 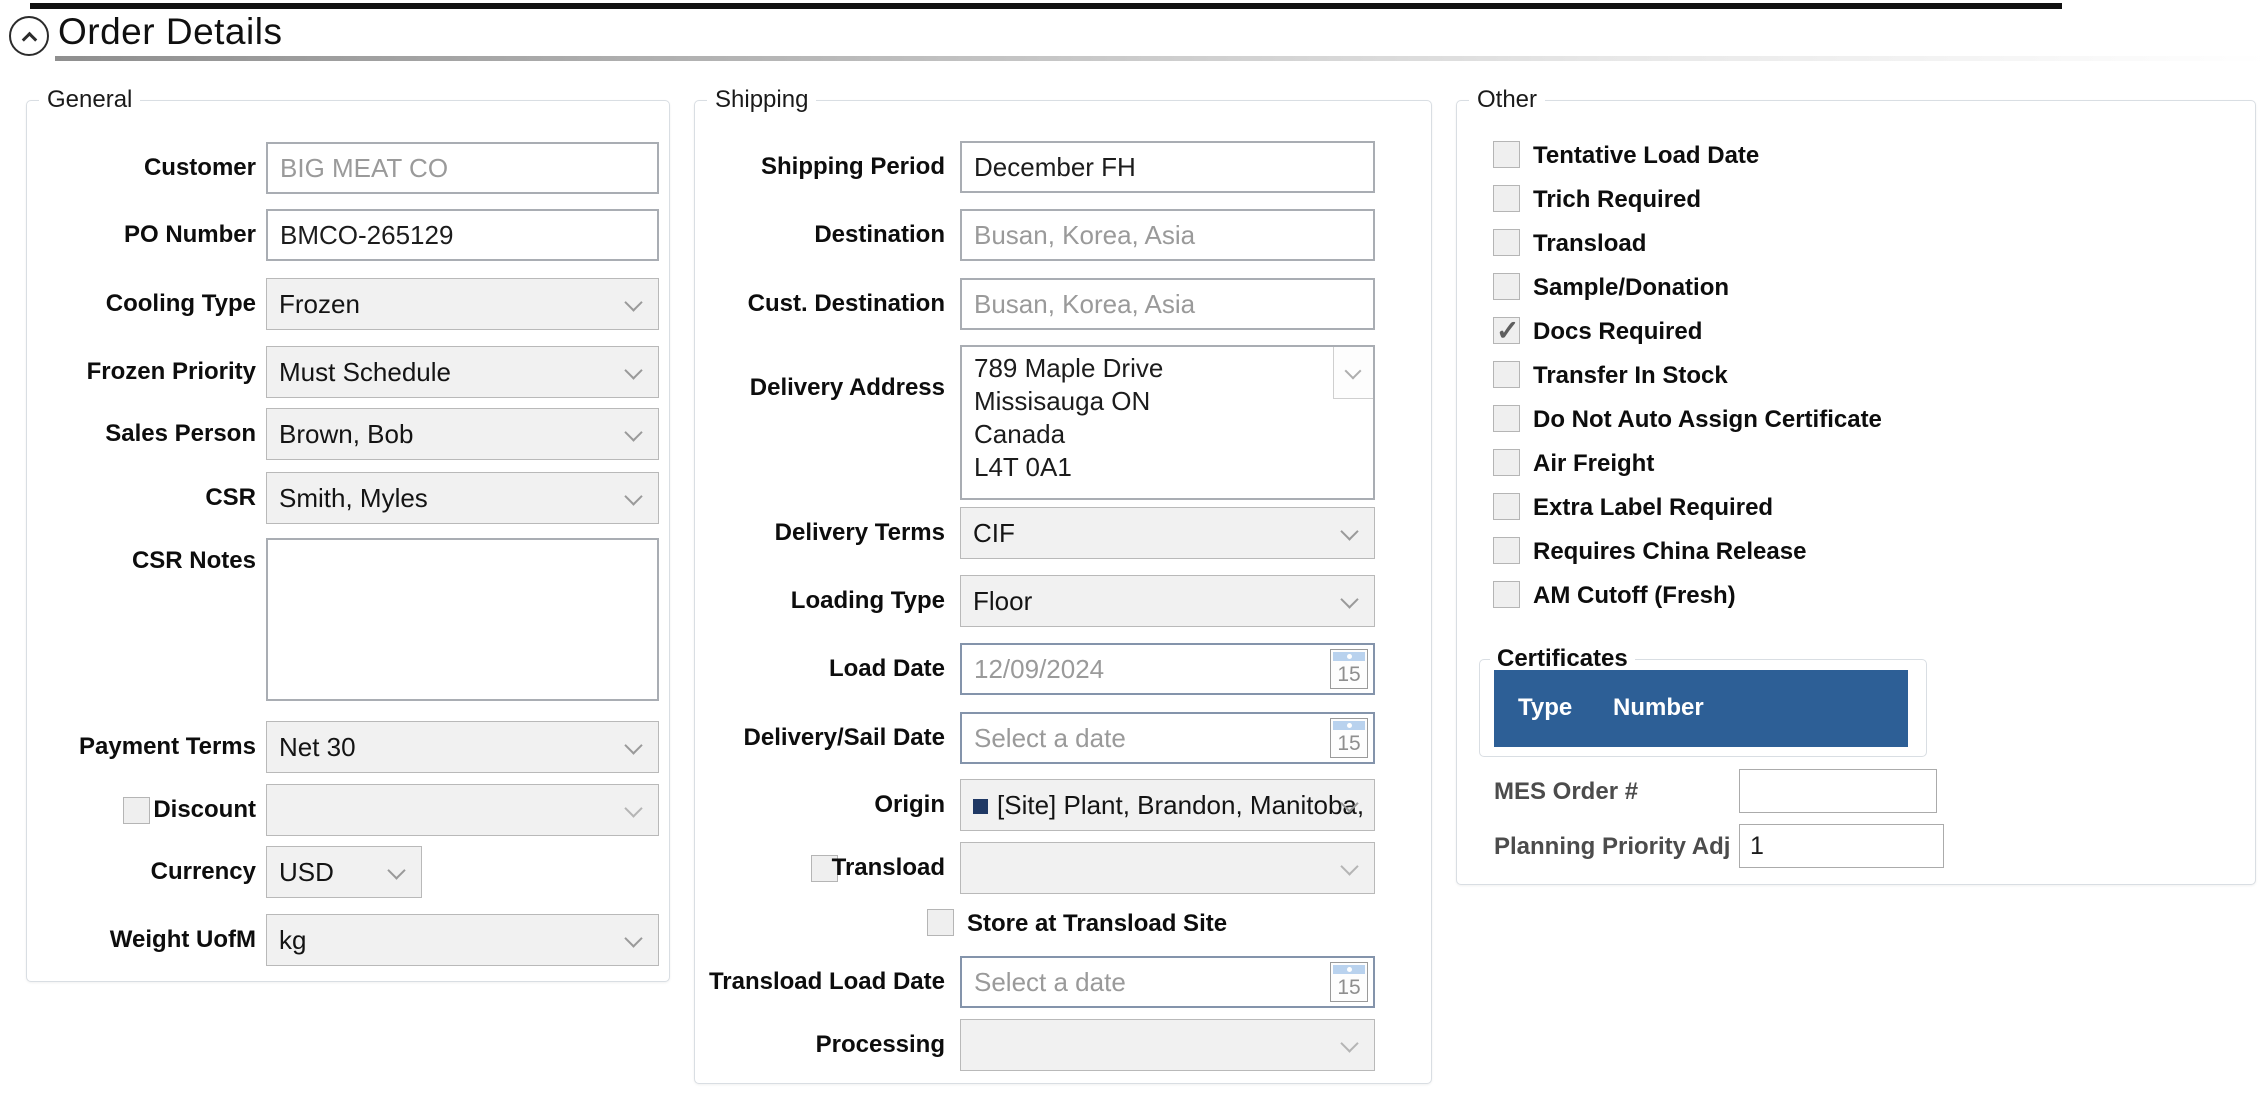 I want to click on tentative-load-date-label: Tentative Load Date, so click(x=1646, y=155).